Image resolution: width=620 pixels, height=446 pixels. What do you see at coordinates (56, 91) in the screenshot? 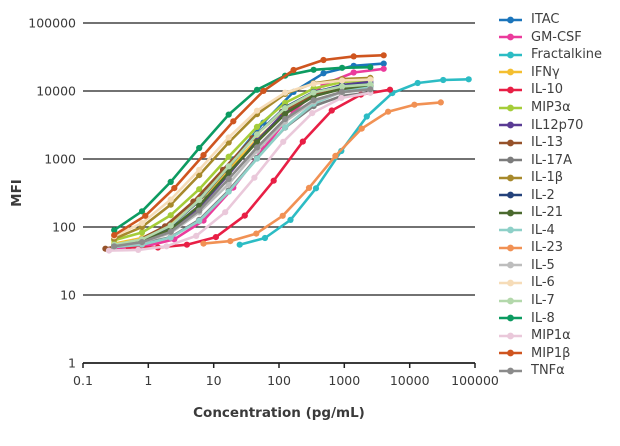
I see `y-tick-label-10000: 10000` at bounding box center [56, 91].